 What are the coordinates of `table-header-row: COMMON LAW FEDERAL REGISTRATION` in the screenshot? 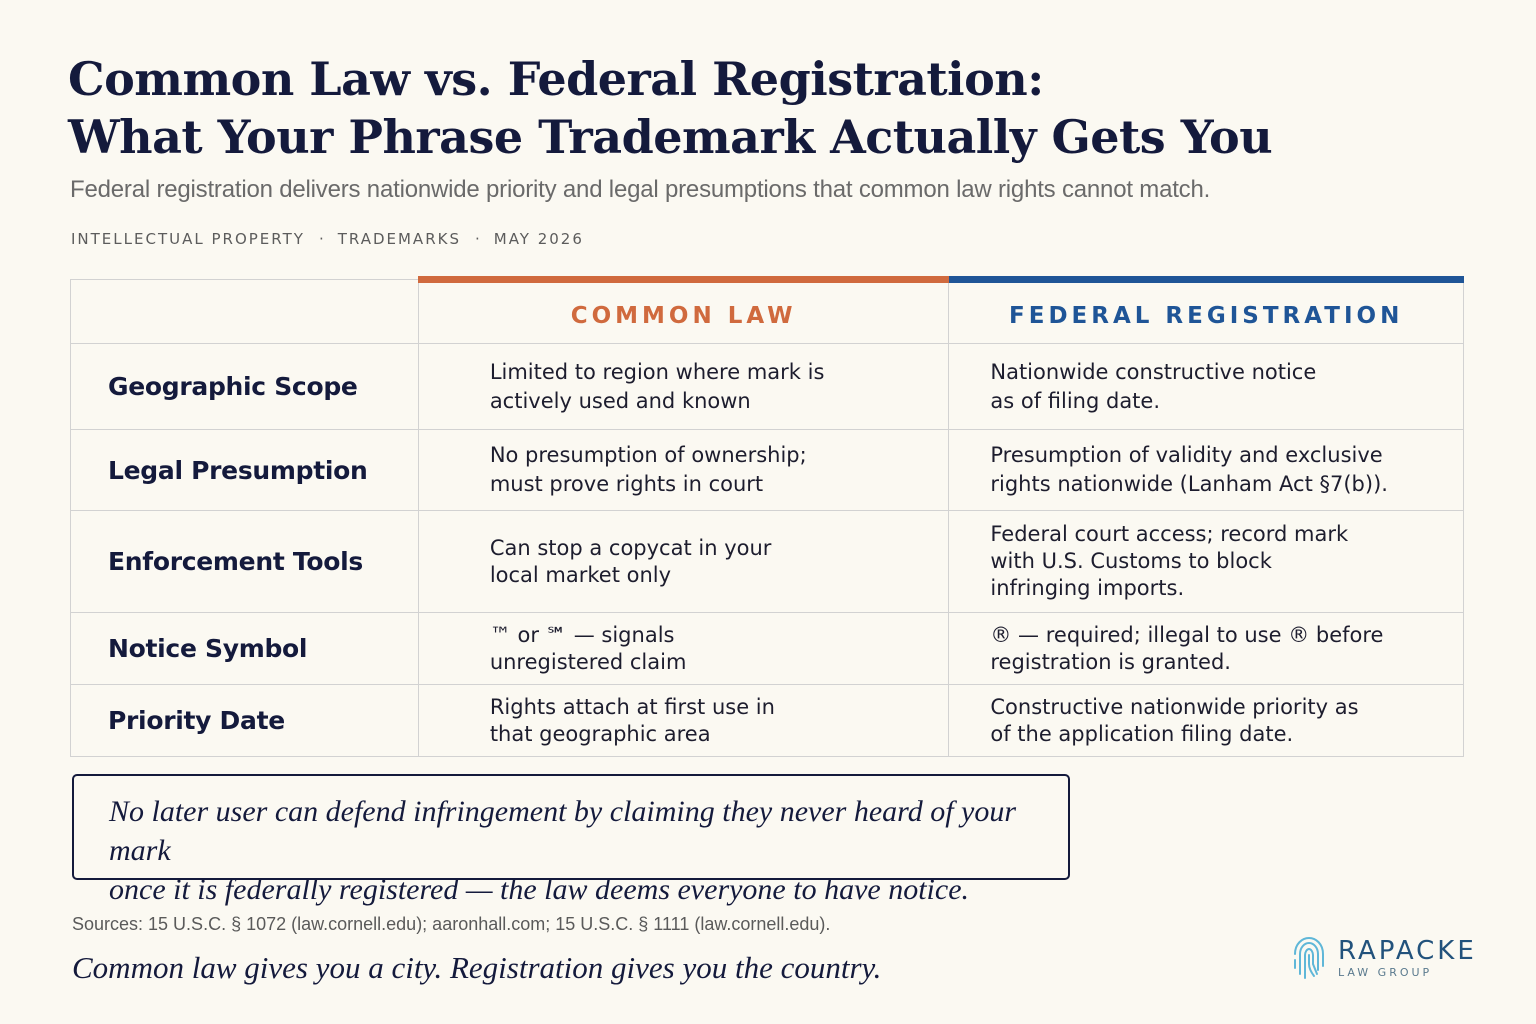 It's located at (767, 310).